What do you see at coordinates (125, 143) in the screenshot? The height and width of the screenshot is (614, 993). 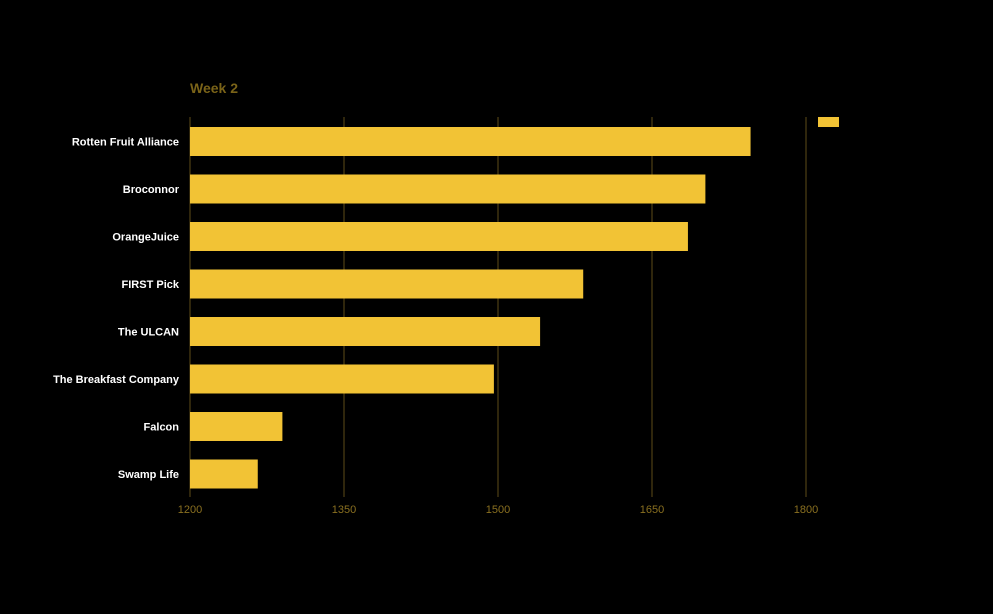 I see `category-label: Rotten Fruit Alliance` at bounding box center [125, 143].